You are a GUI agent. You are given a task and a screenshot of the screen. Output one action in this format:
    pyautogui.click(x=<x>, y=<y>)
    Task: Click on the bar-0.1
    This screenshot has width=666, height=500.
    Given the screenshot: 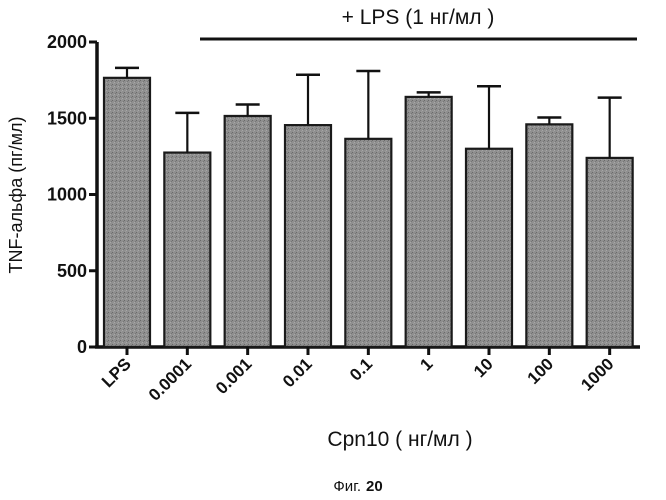 What is the action you would take?
    pyautogui.click(x=368, y=243)
    